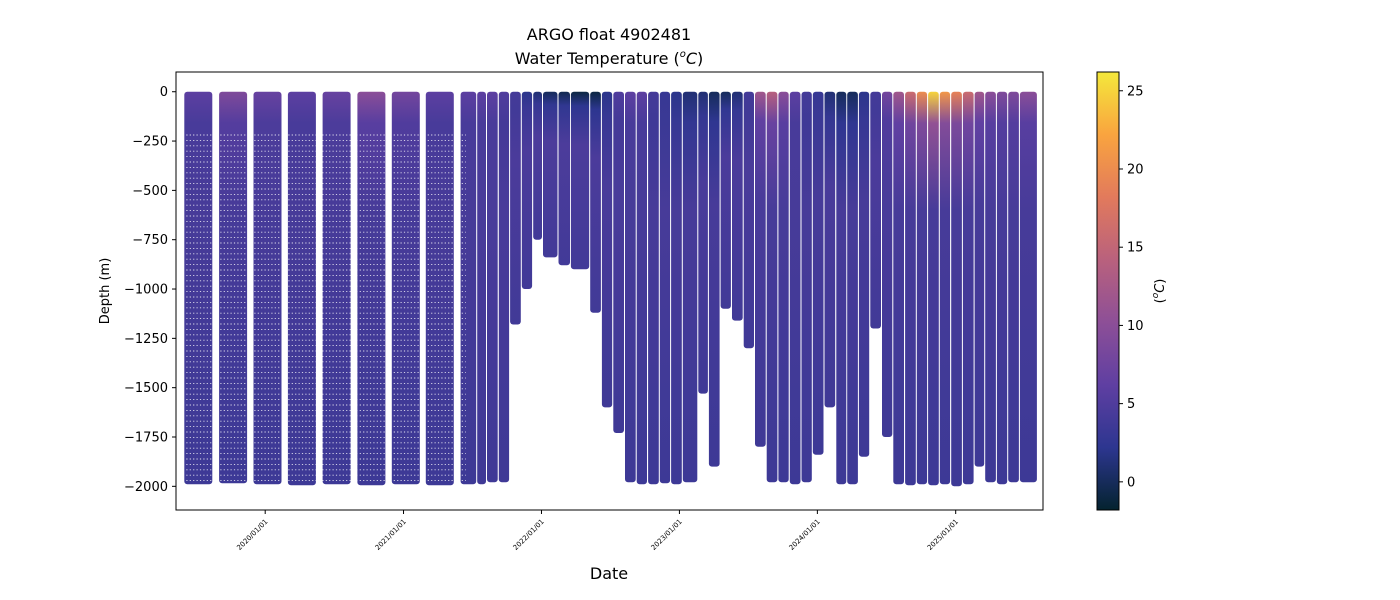 This screenshot has width=1400, height=600. Describe the element at coordinates (146, 487) in the screenshot. I see `y-tick-label: −2000` at that location.